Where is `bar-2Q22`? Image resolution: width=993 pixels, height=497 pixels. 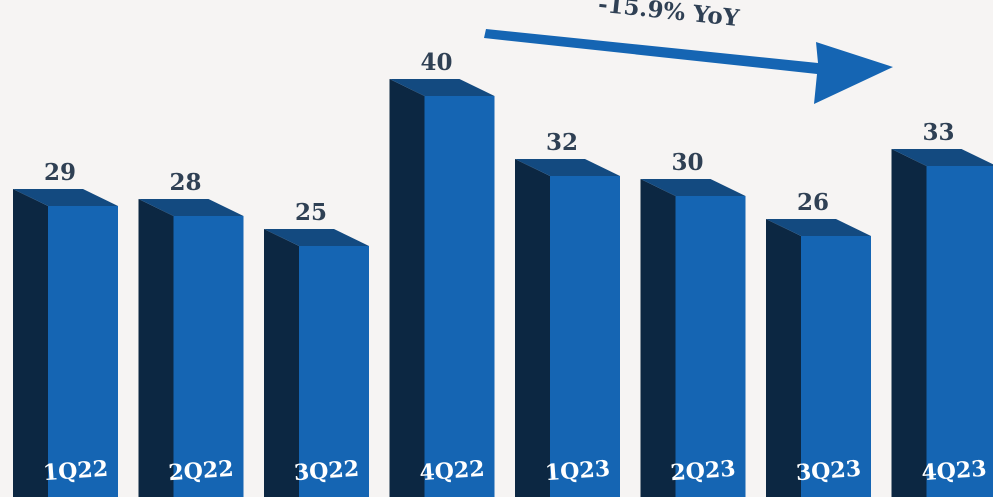 bar-2Q22 is located at coordinates (191, 348).